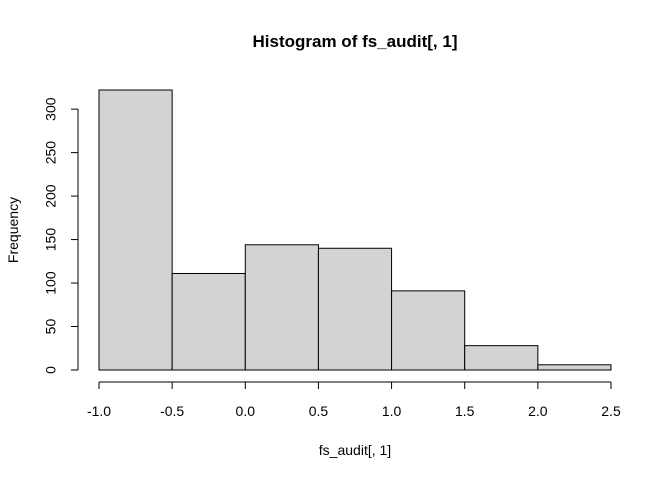 The width and height of the screenshot is (672, 480). What do you see at coordinates (611, 411) in the screenshot?
I see `x-tick-label: 2.5` at bounding box center [611, 411].